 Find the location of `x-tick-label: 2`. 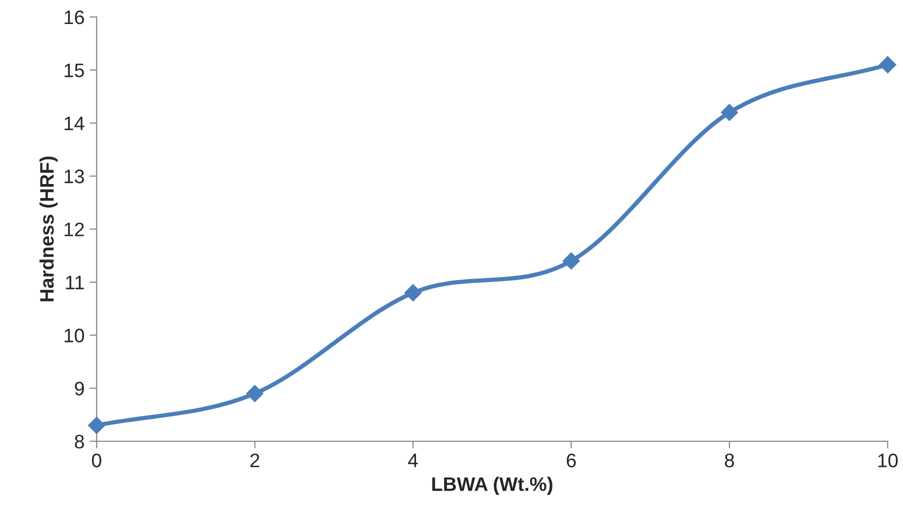

x-tick-label: 2 is located at coordinates (255, 461).